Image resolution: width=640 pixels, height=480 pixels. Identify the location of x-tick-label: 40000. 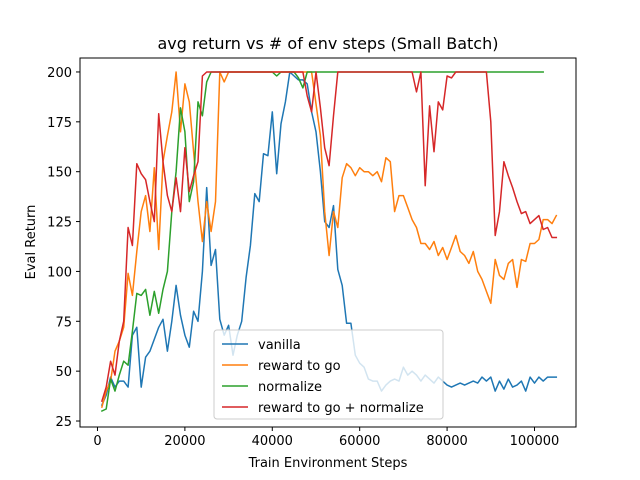
(272, 441).